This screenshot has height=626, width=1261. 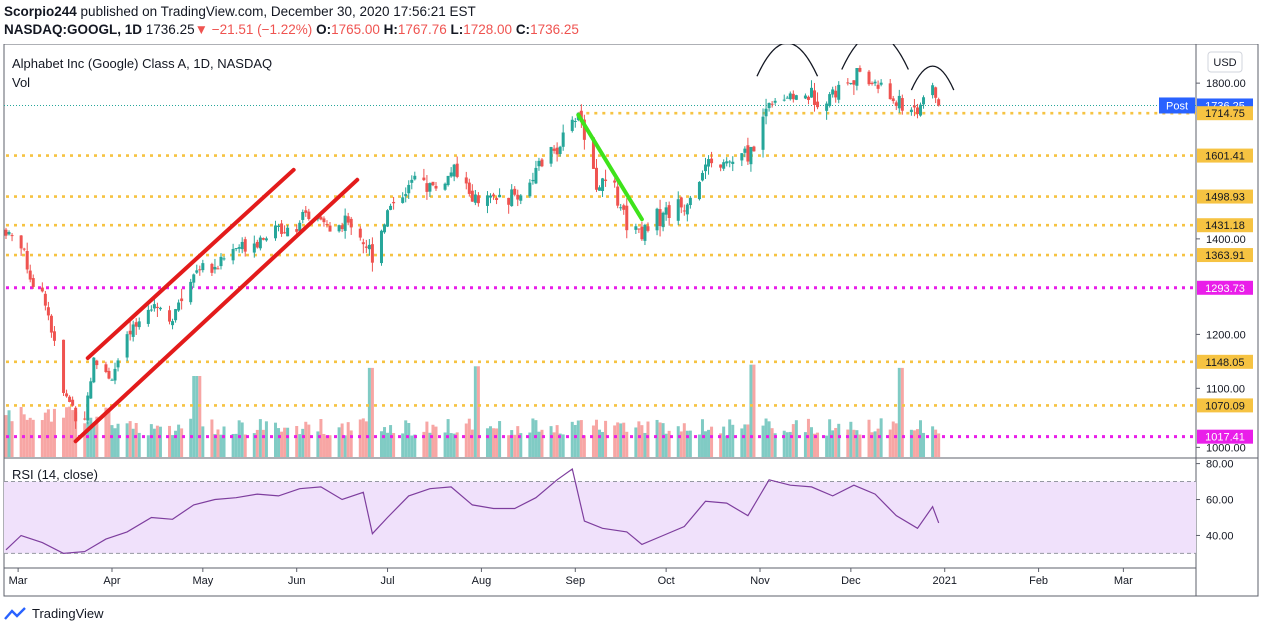 I want to click on head-shoulders-arc, so click(x=875, y=57).